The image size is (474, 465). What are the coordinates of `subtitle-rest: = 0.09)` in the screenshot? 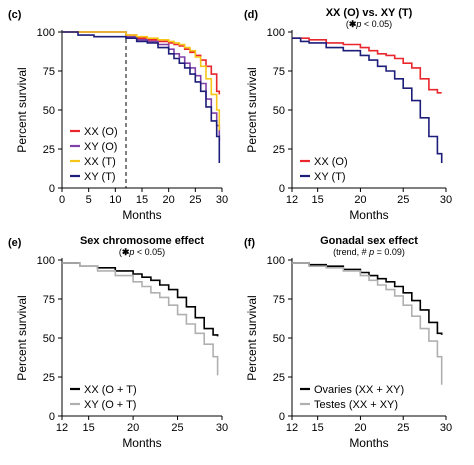 It's located at (389, 252).